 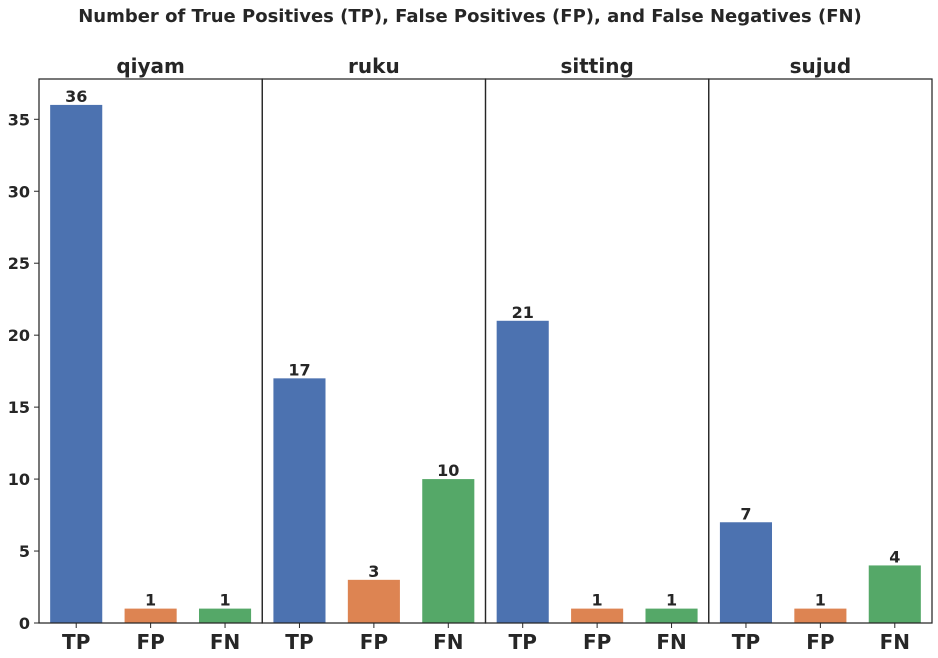 What do you see at coordinates (523, 312) in the screenshot?
I see `bar-value-label: 21` at bounding box center [523, 312].